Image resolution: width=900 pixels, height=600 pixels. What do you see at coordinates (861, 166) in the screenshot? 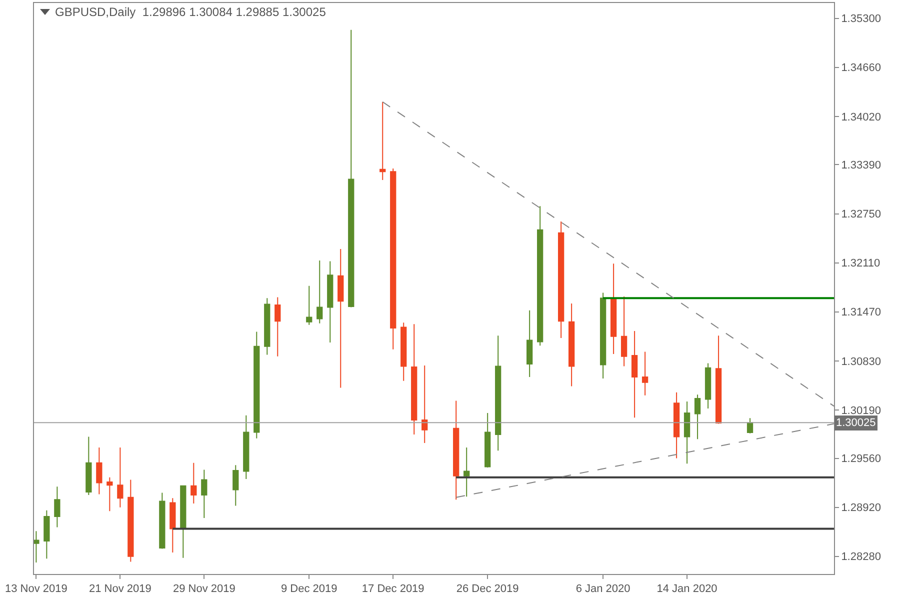
I see `y-tick-label: 1.33390` at bounding box center [861, 166].